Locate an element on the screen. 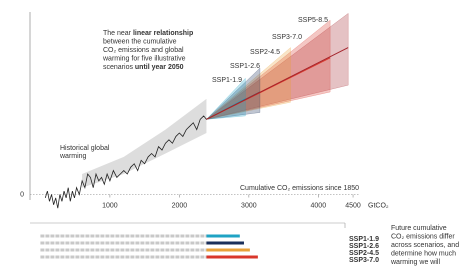 The width and height of the screenshot is (474, 266). x-tick-label: 3000 is located at coordinates (249, 205).